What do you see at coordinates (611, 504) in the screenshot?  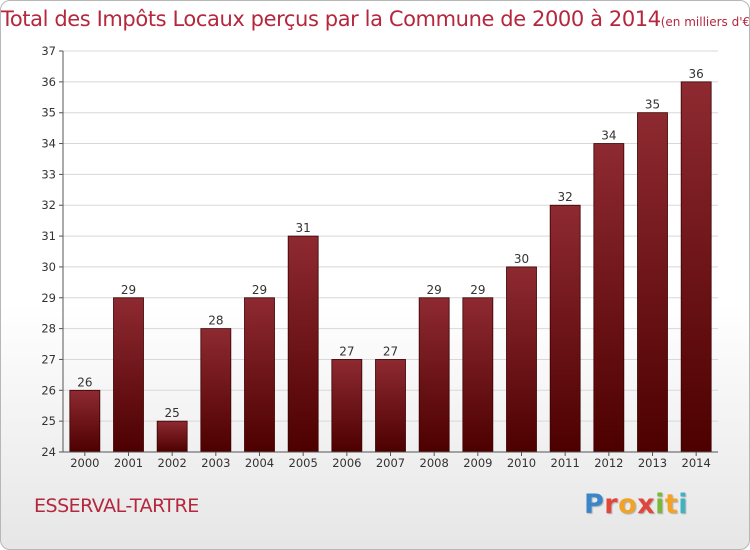 I see `logo-letter: r` at bounding box center [611, 504].